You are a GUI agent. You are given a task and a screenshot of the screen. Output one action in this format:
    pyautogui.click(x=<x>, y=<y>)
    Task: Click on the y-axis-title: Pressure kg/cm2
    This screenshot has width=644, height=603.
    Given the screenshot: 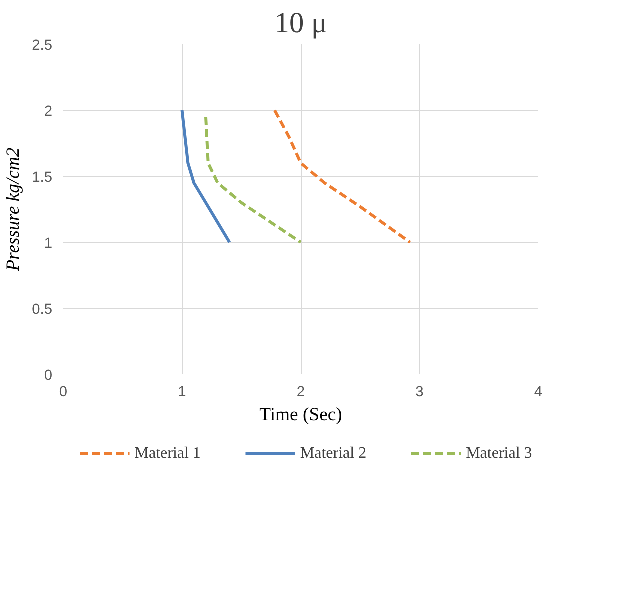 What is the action you would take?
    pyautogui.click(x=13, y=210)
    